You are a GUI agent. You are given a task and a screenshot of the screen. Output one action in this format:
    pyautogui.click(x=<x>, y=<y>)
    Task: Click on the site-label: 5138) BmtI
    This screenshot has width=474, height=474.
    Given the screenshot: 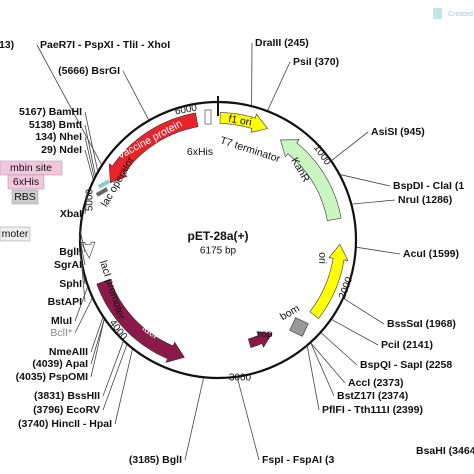 What is the action you would take?
    pyautogui.click(x=55, y=125)
    